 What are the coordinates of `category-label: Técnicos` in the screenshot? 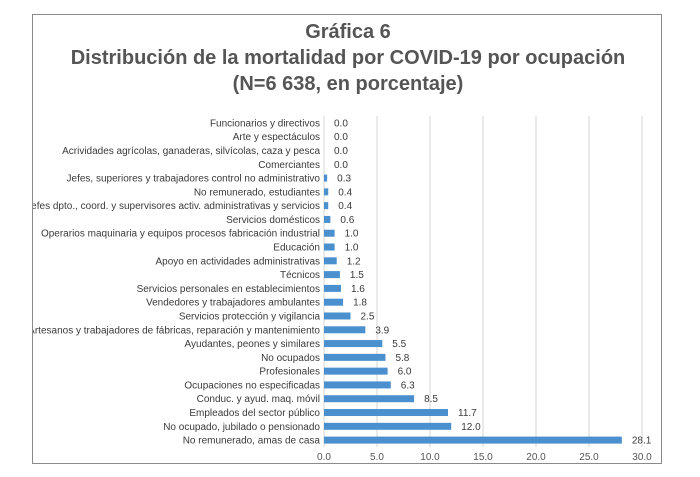 It's located at (300, 275).